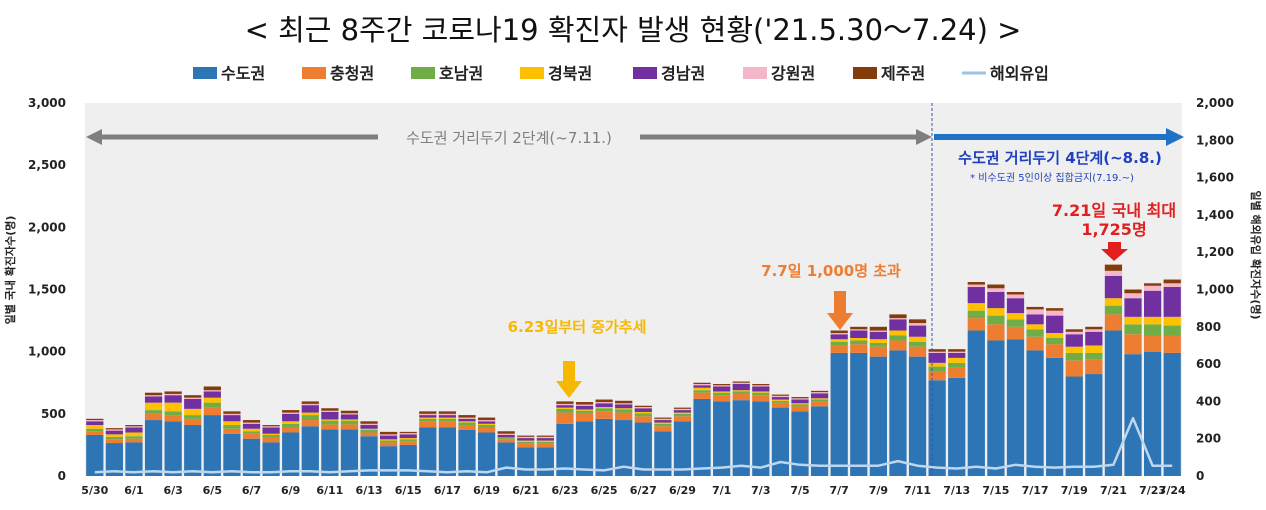 Image resolution: width=1266 pixels, height=510 pixels. What do you see at coordinates (1113, 229) in the screenshot?
I see `max-label-line2: 1,725명` at bounding box center [1113, 229].